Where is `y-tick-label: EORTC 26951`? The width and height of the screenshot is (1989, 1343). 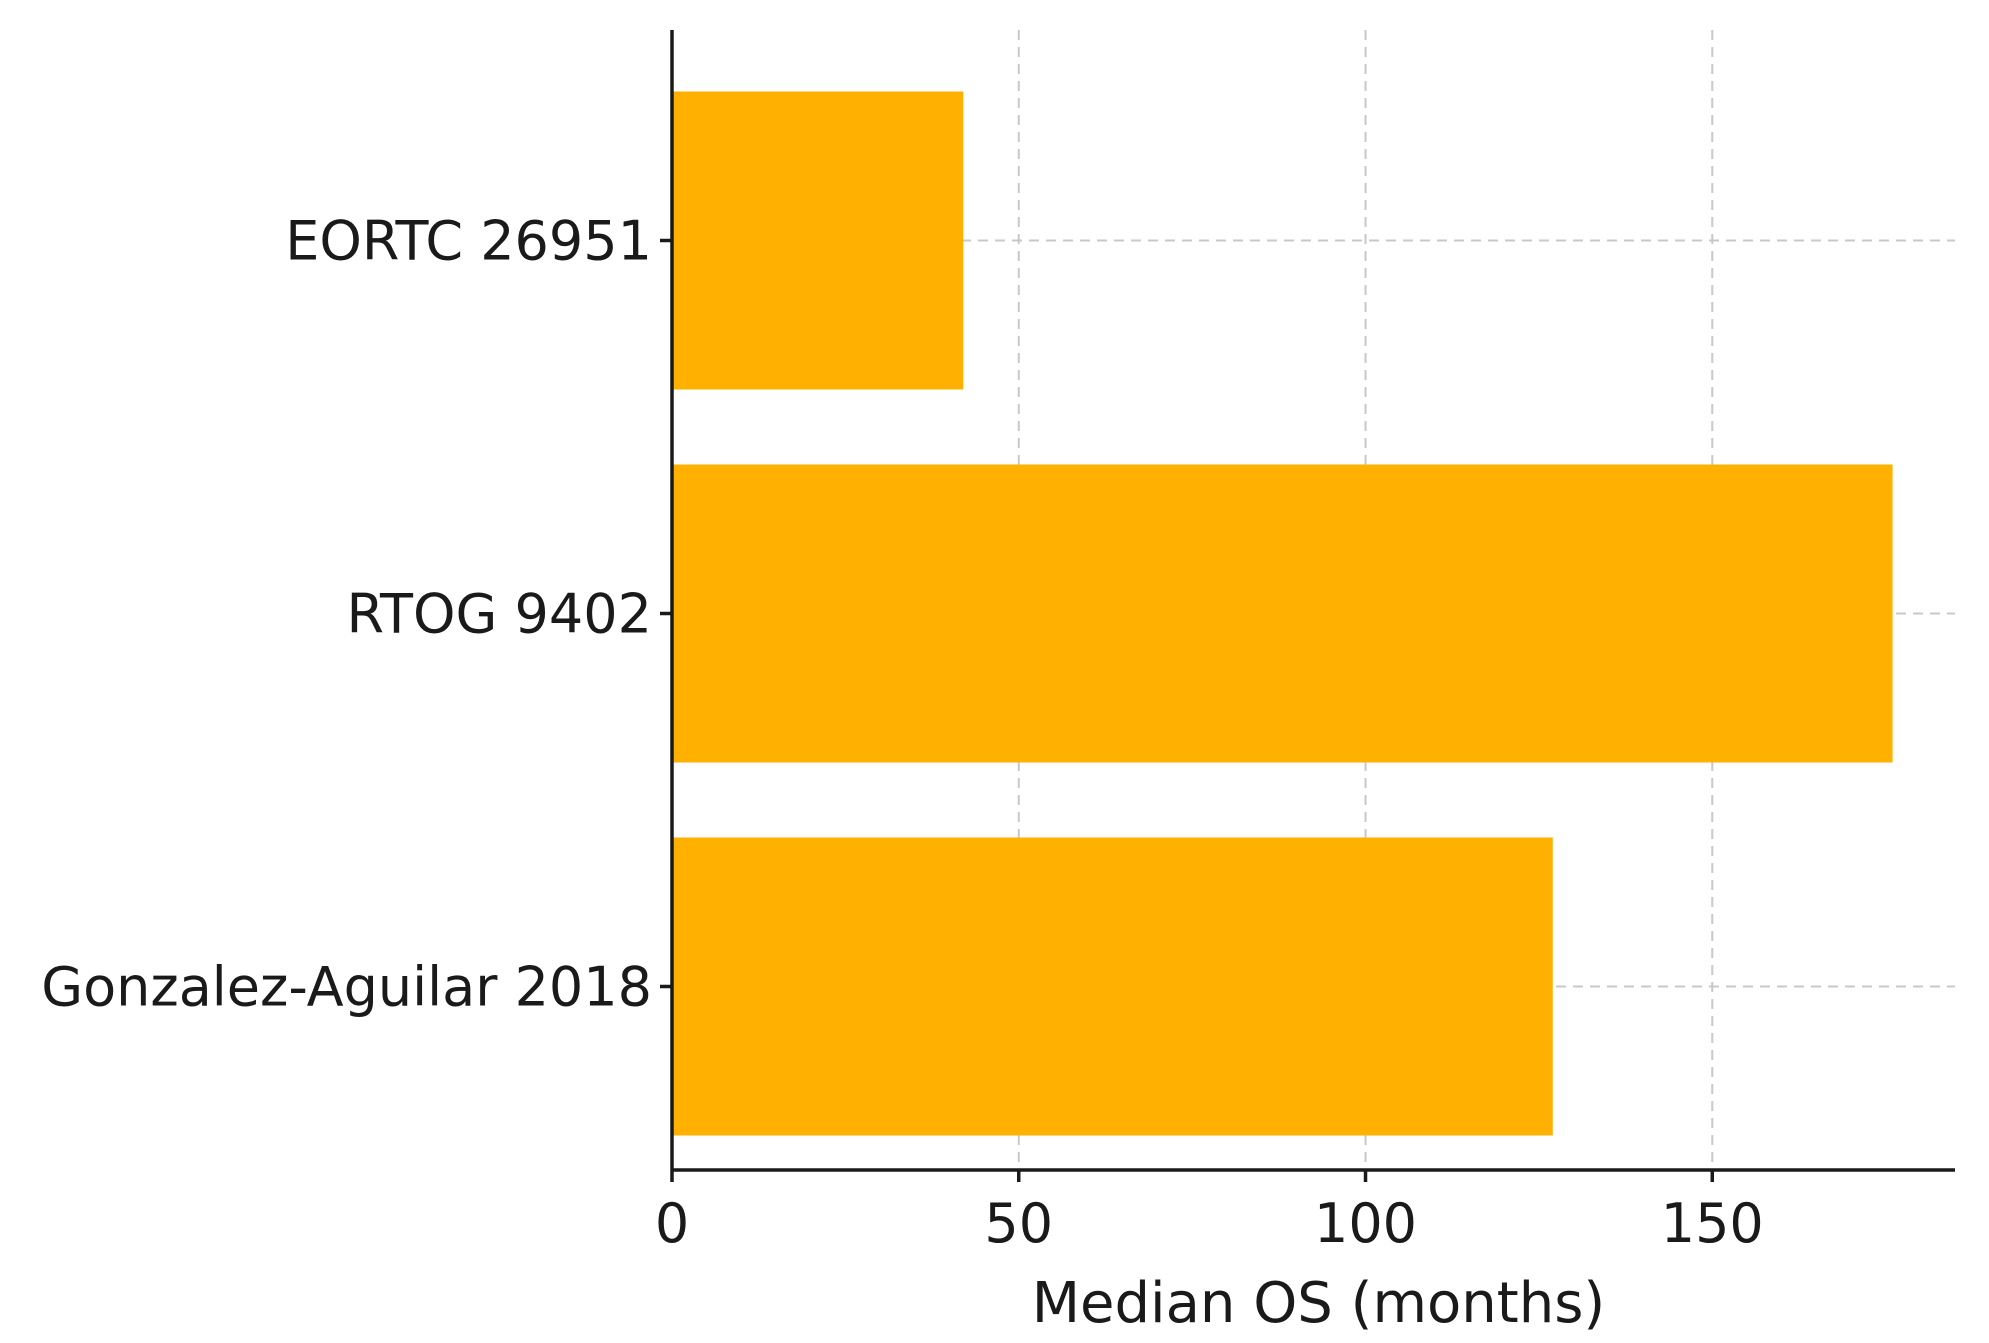 y-tick-label: EORTC 26951 is located at coordinates (468, 241).